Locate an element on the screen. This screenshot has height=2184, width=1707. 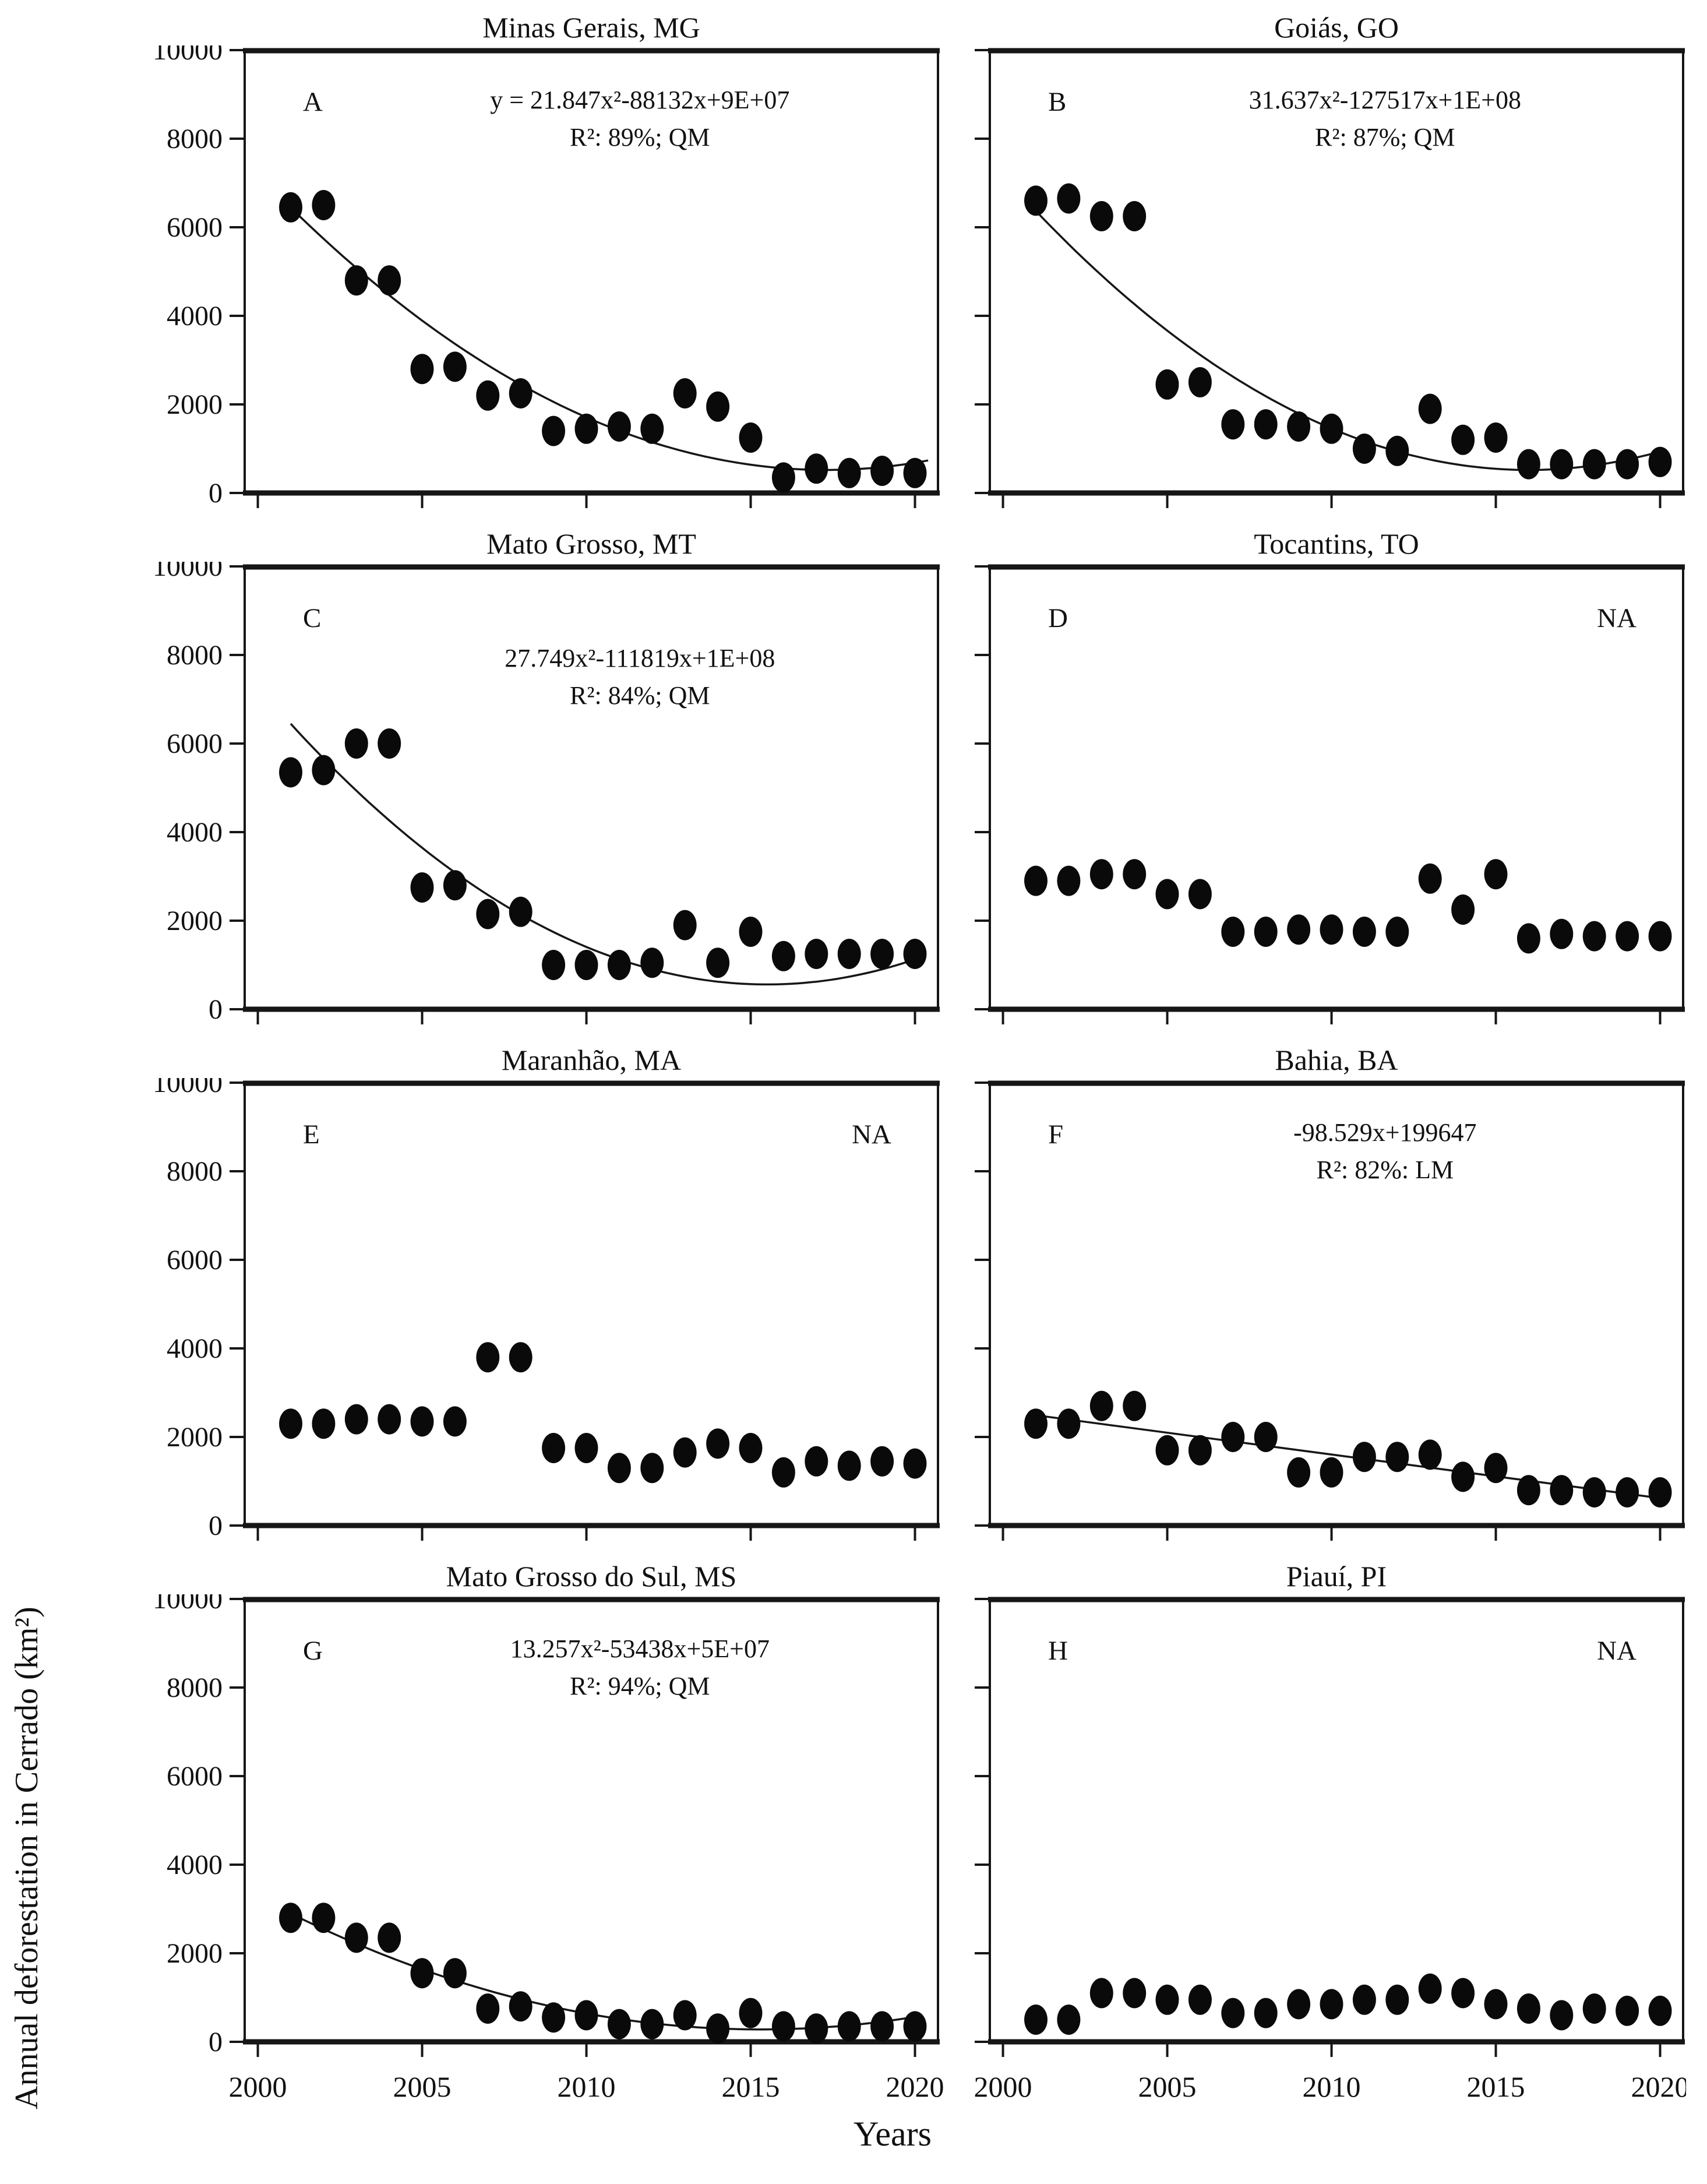
r-squared-label: R²: 84%; QM is located at coordinates (640, 695).